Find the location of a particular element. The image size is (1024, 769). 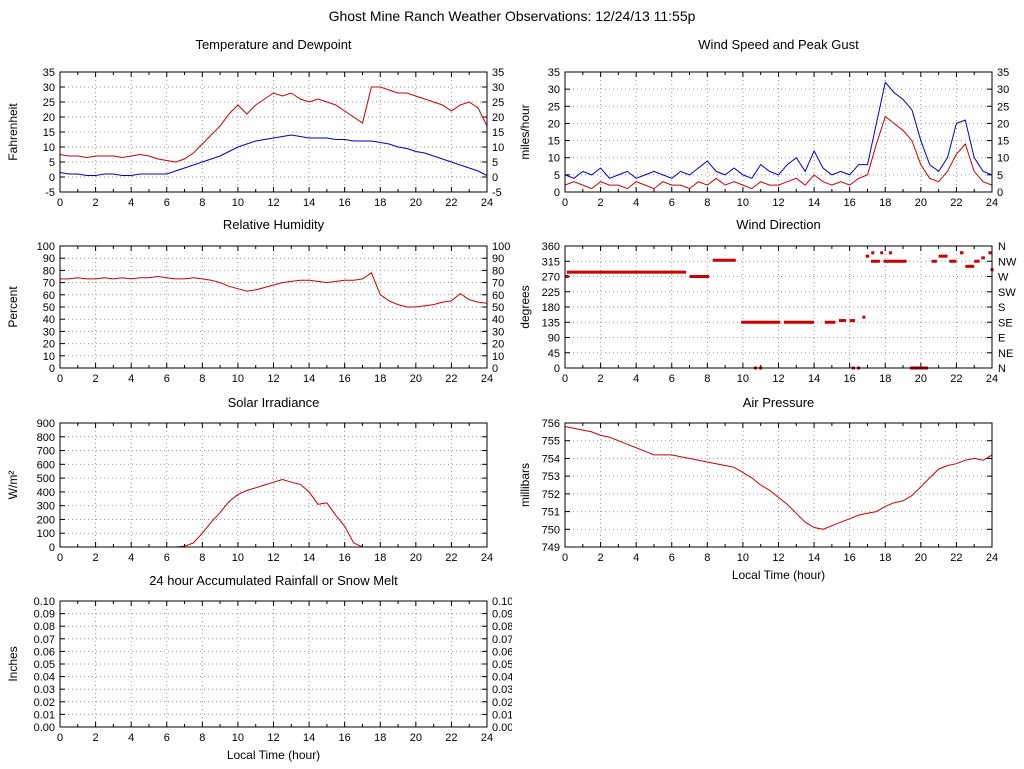

svg-text: 0.05 is located at coordinates (502, 665).